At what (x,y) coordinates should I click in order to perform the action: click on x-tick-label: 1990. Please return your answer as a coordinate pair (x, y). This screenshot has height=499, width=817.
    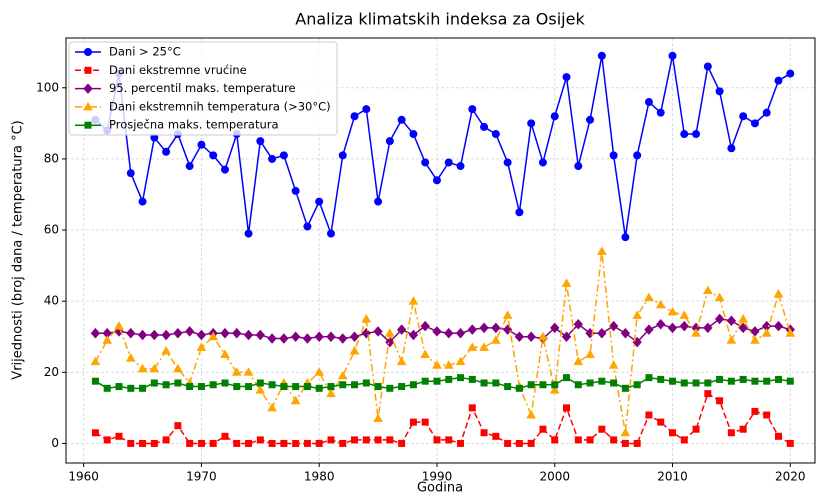
    Looking at the image, I should click on (437, 477).